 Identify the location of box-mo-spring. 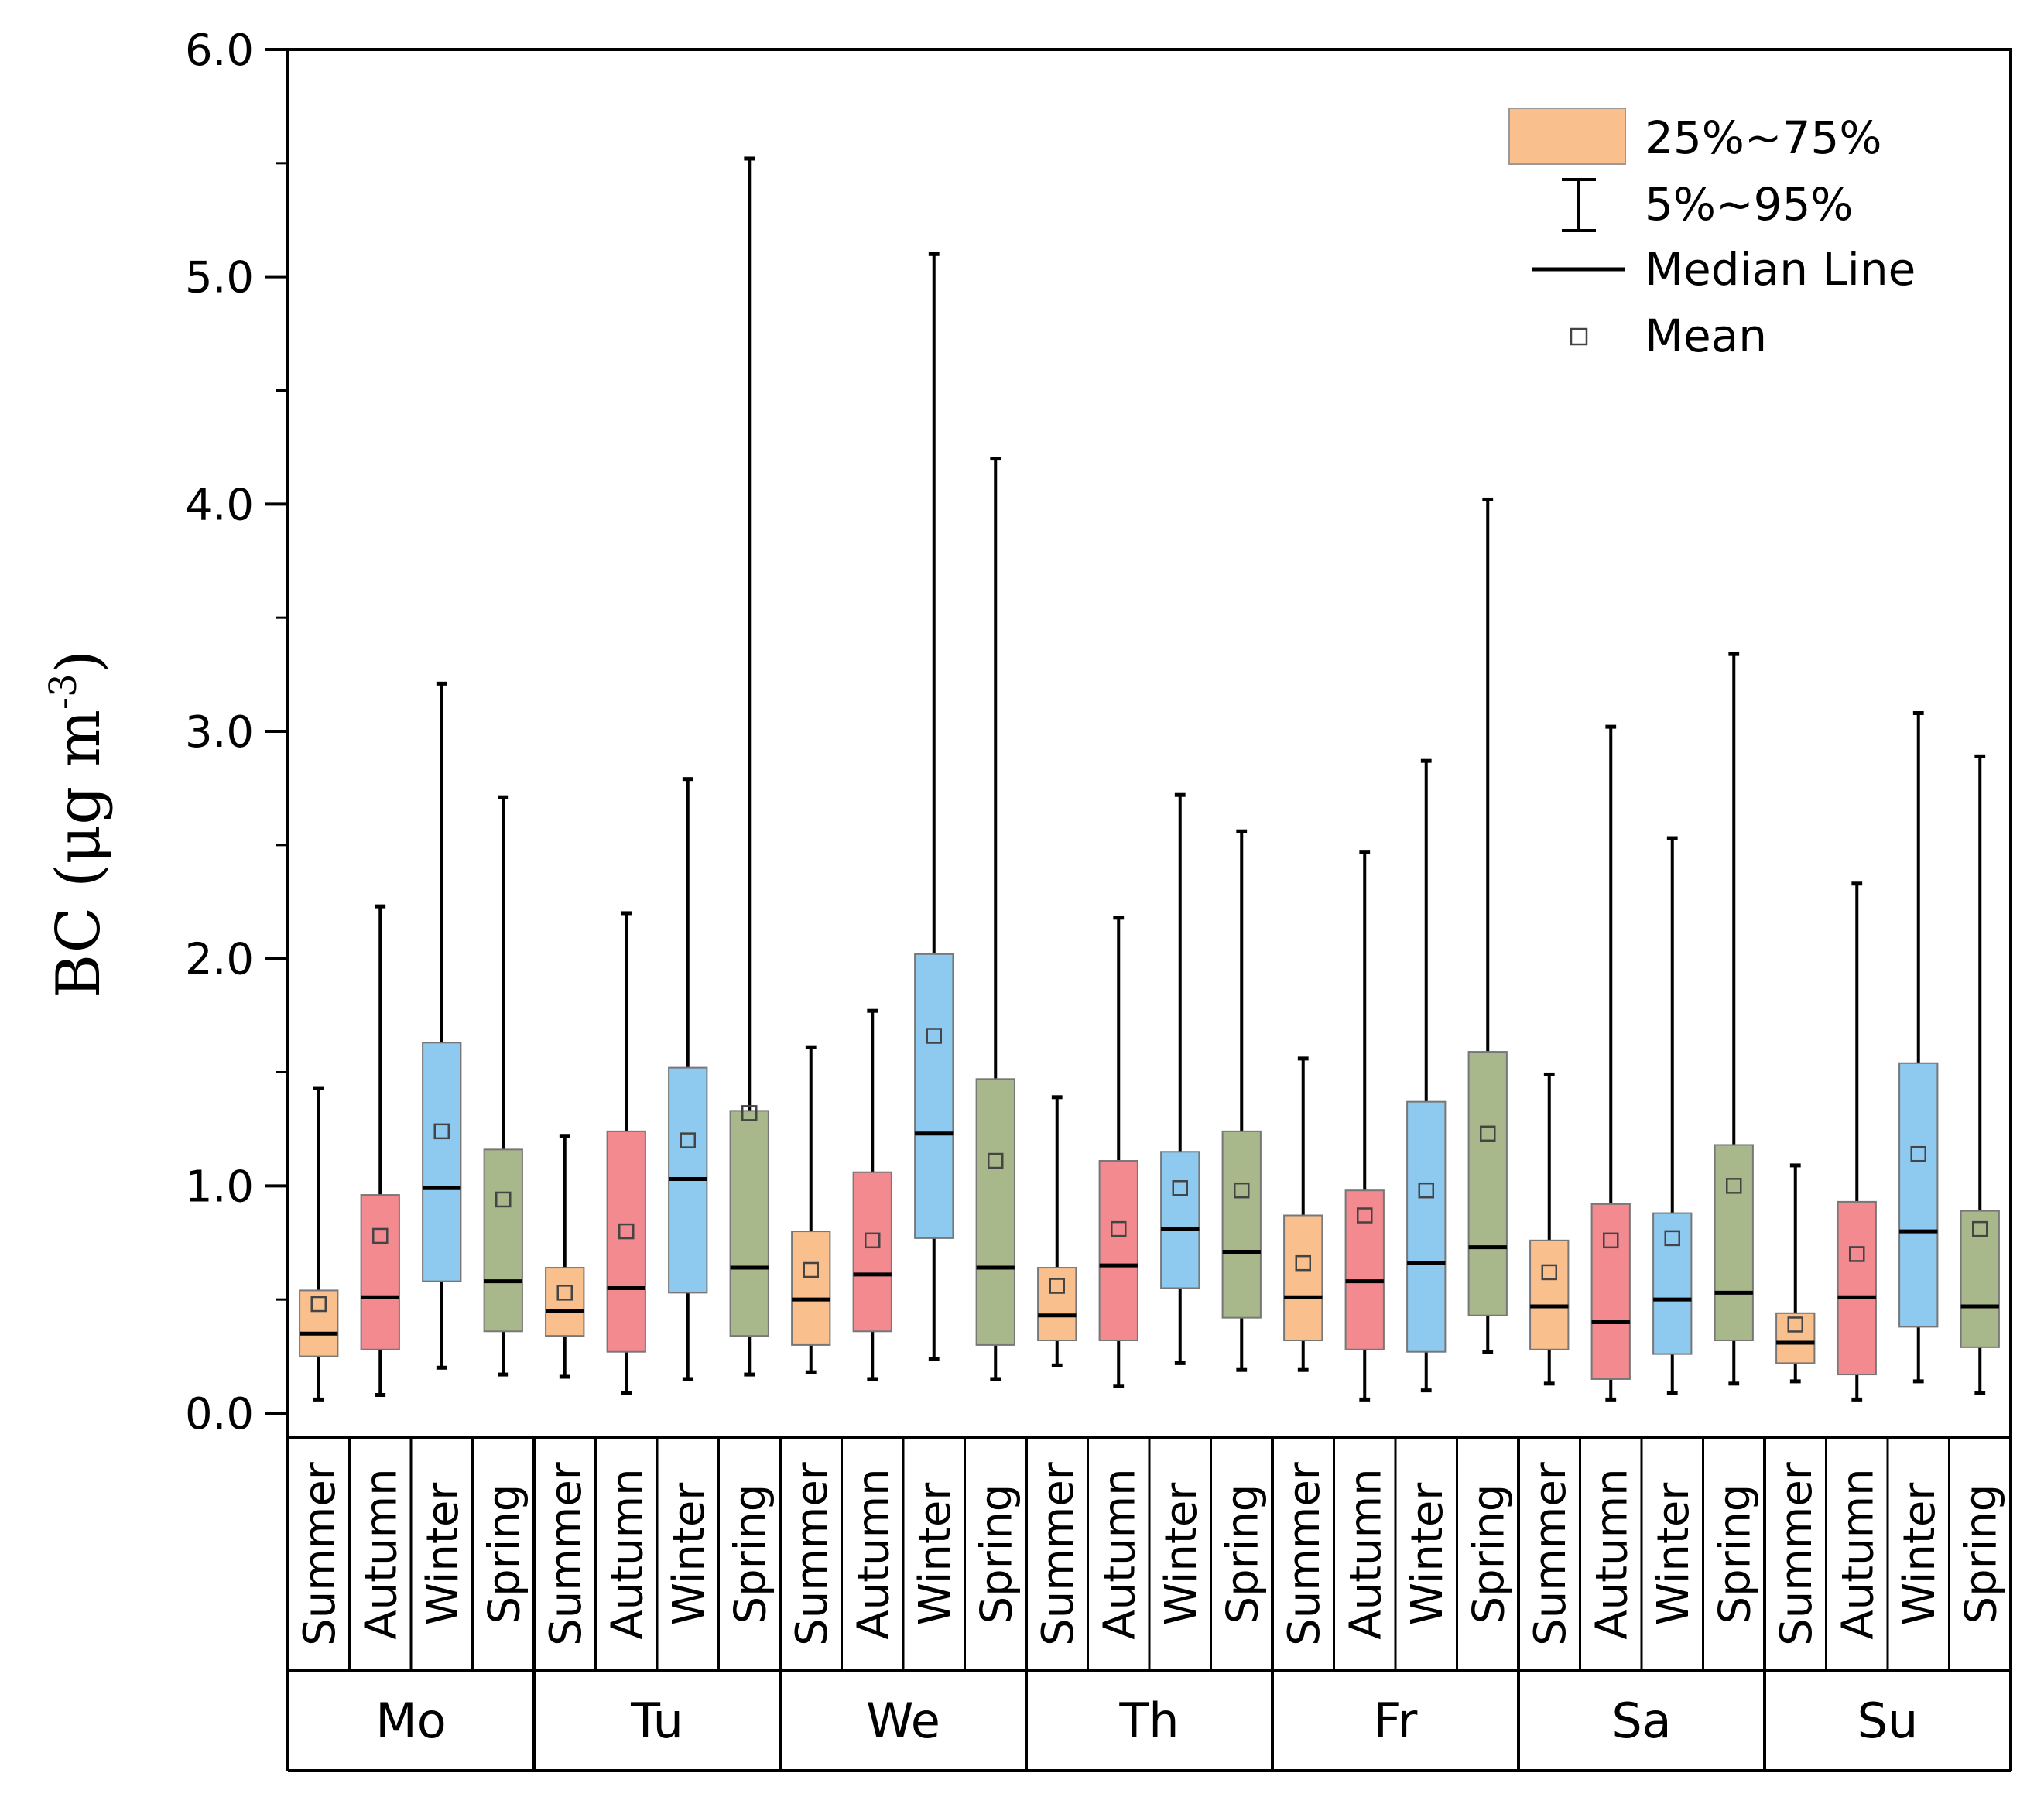
(503, 1086).